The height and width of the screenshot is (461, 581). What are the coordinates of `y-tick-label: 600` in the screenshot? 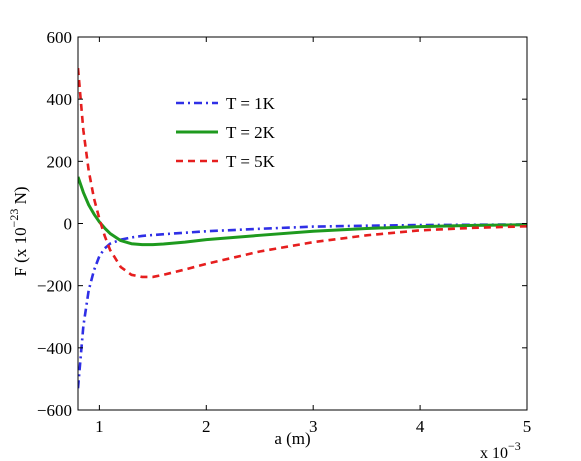 It's located at (60, 37).